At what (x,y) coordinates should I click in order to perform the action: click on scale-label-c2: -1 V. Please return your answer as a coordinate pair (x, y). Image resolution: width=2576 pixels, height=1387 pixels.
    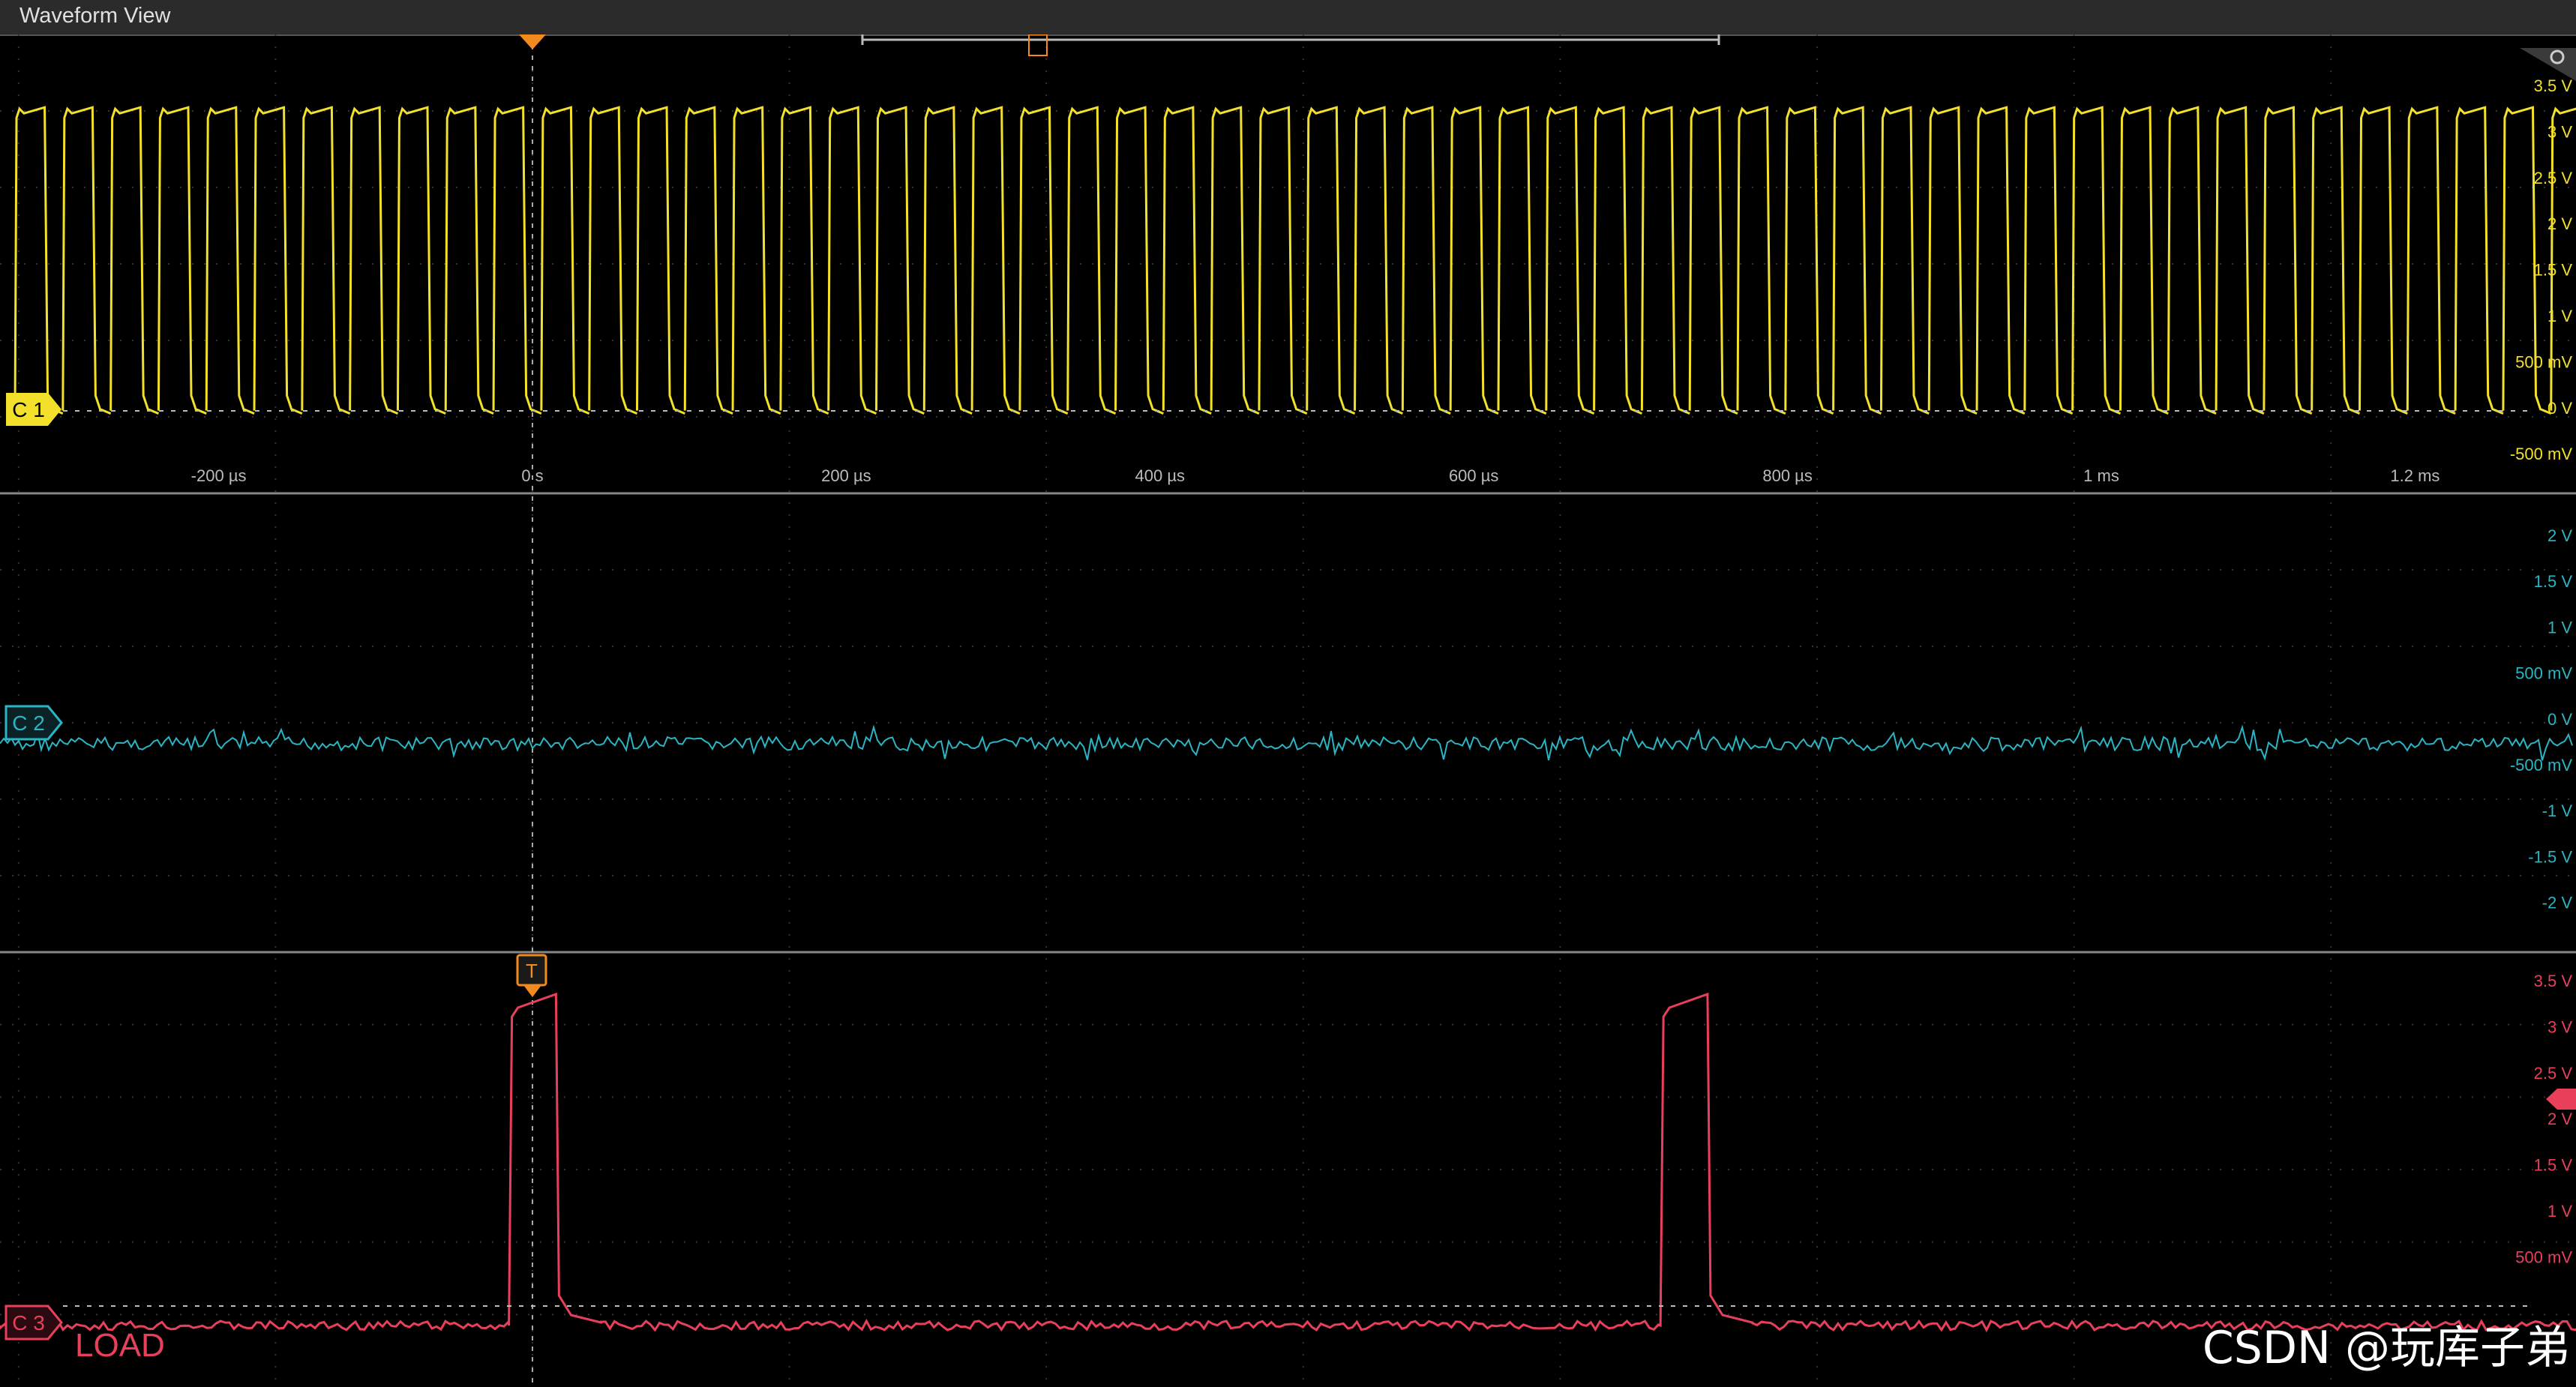
    Looking at the image, I should click on (2557, 811).